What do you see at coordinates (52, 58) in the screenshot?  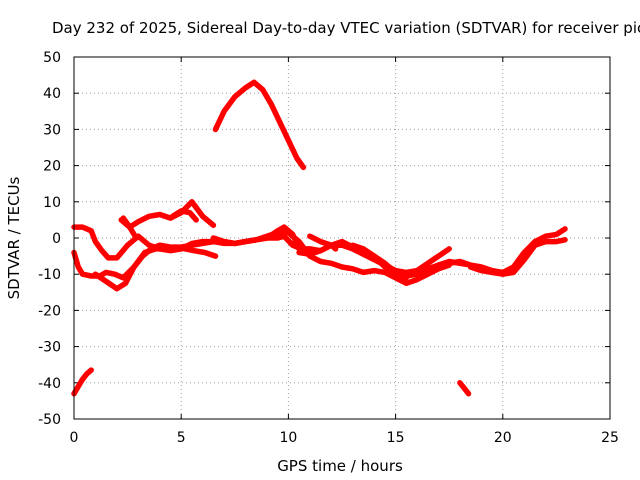 I see `y-tick-label: 50` at bounding box center [52, 58].